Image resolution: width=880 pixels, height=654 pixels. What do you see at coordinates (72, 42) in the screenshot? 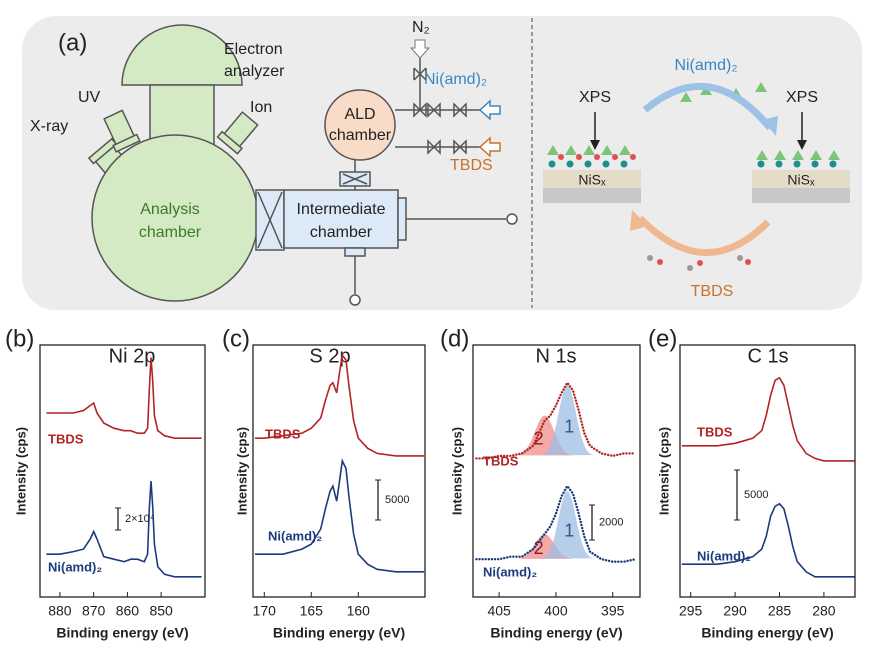
I see `panel-label: (a)` at bounding box center [72, 42].